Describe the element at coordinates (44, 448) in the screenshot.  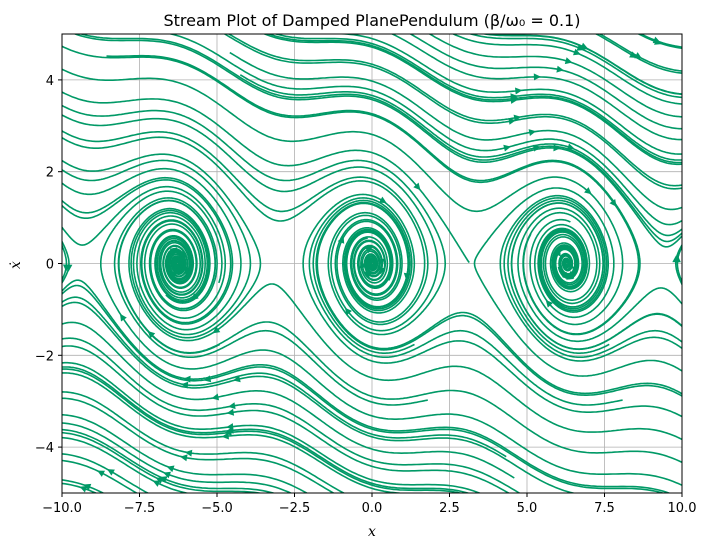
I see `y-tick-label: −4` at that location.